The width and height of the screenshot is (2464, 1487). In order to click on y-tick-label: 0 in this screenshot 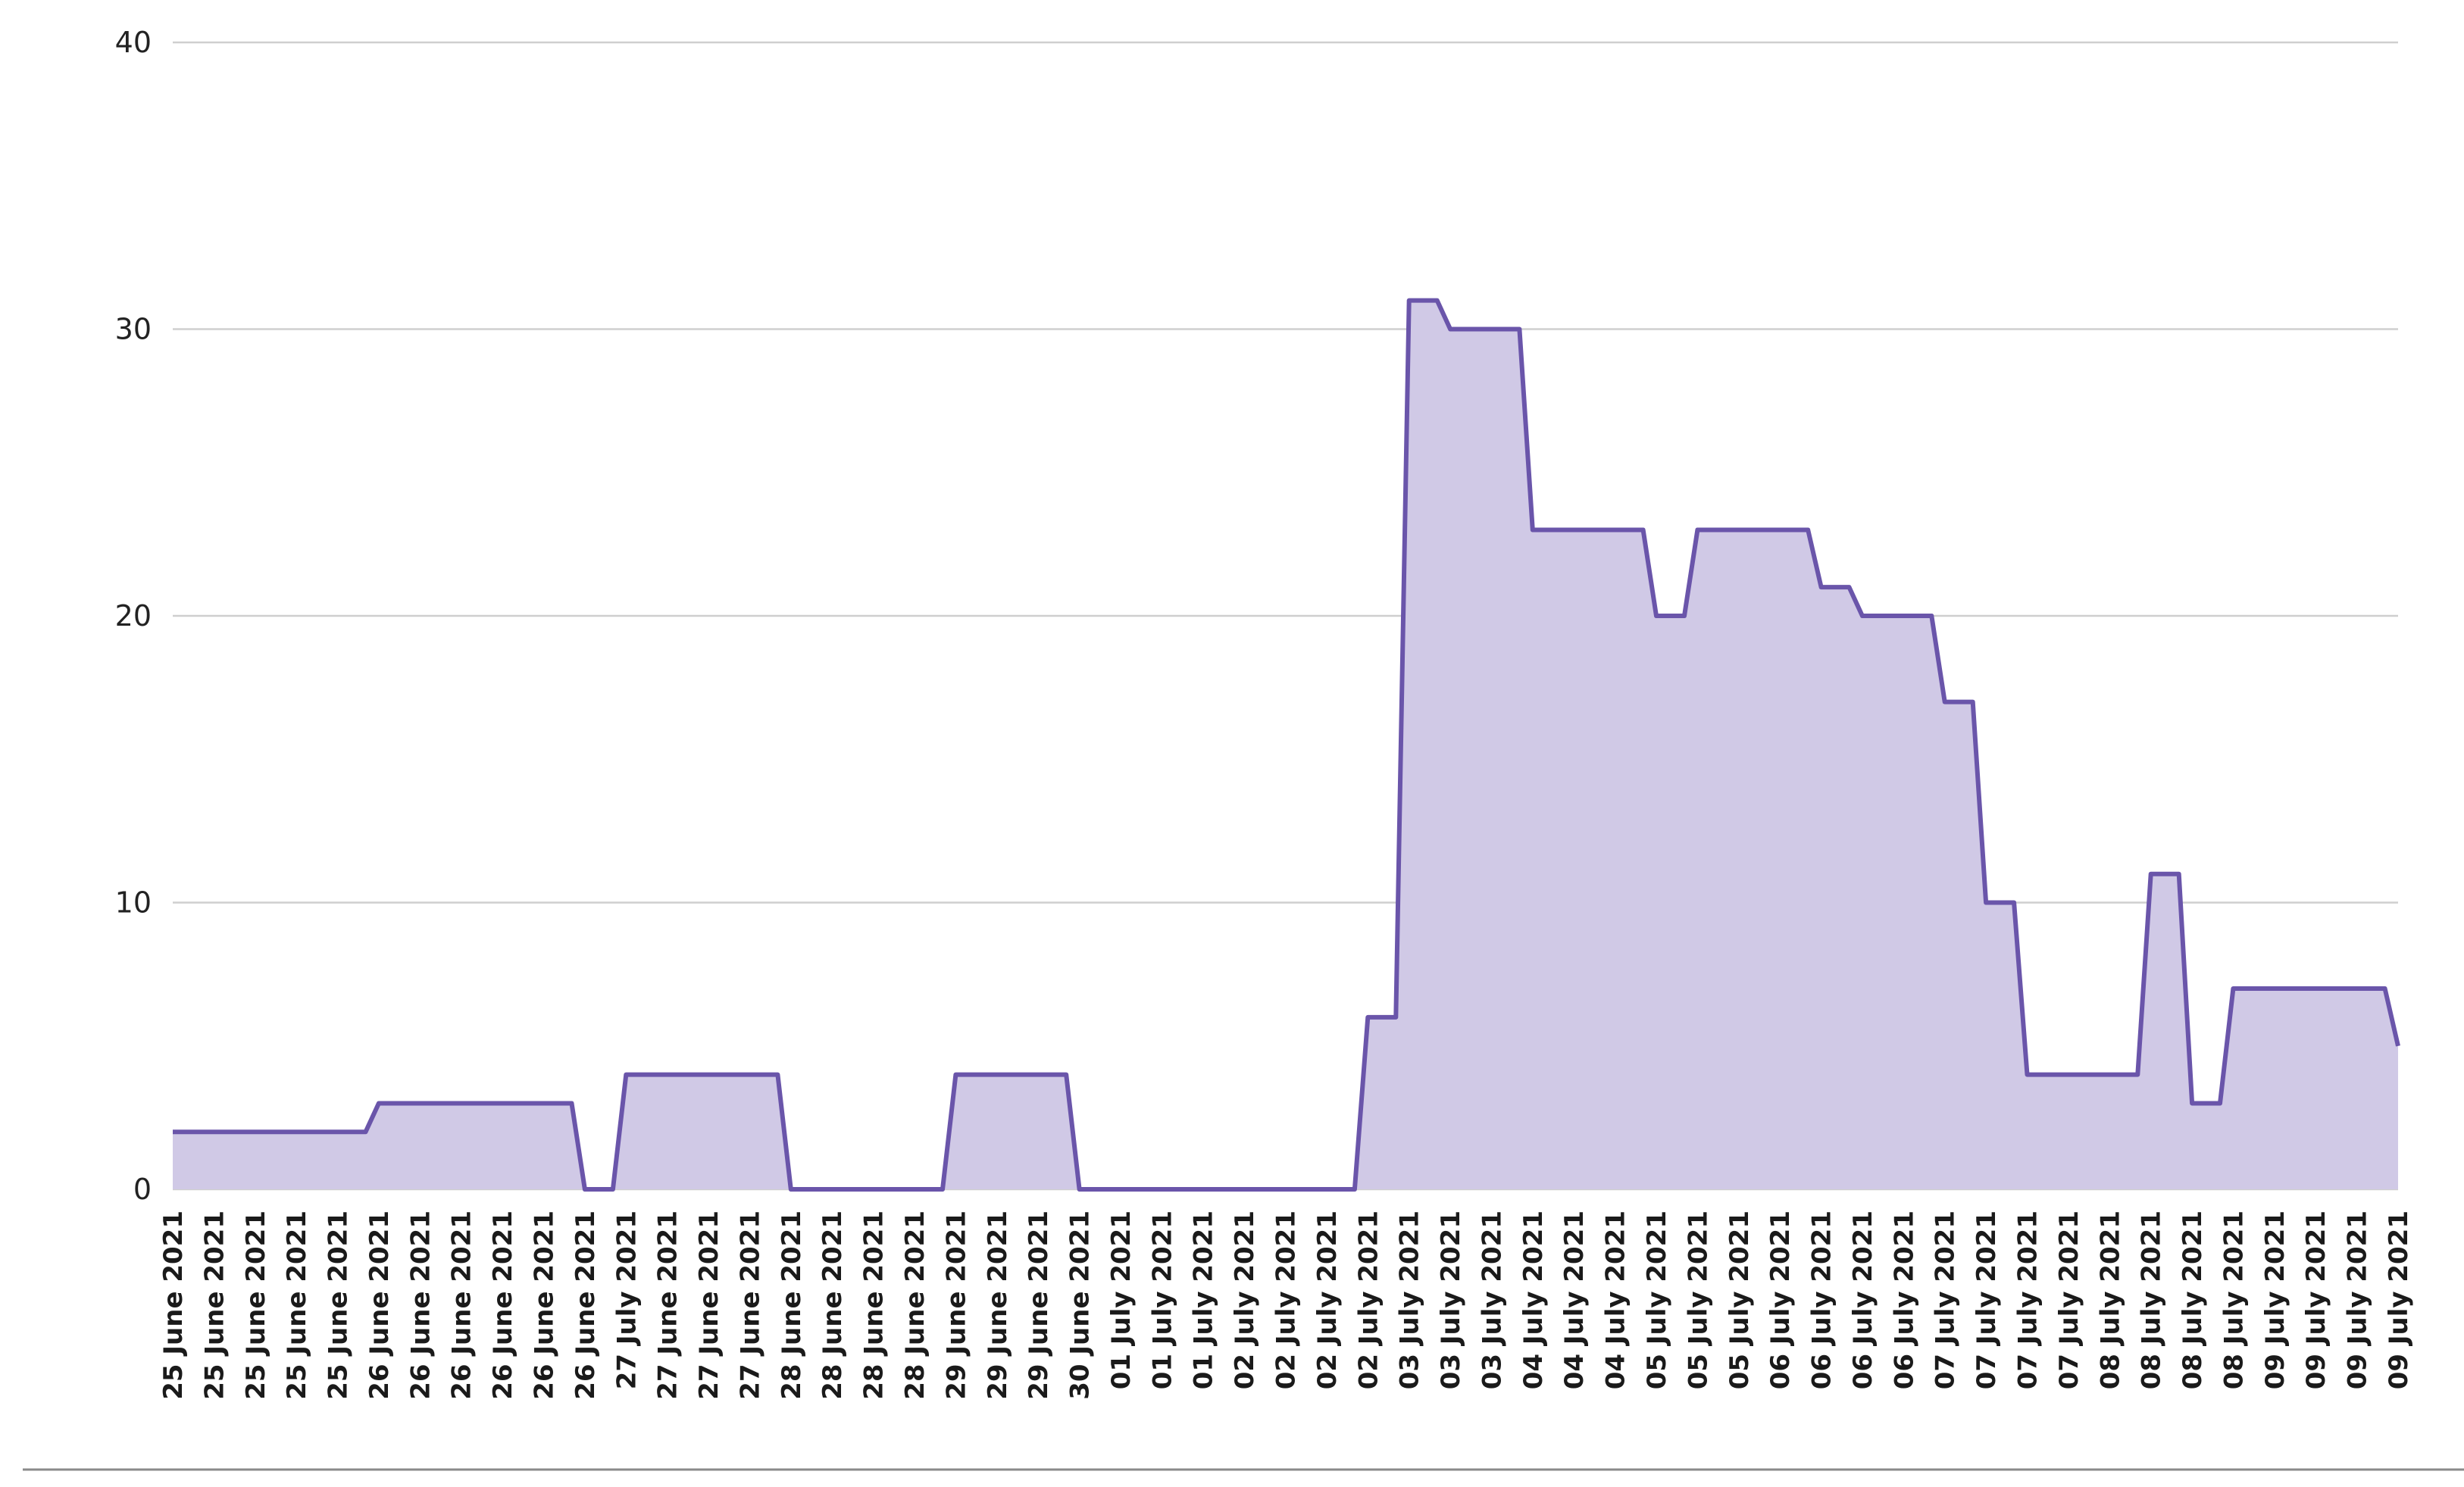, I will do `click(142, 1189)`.